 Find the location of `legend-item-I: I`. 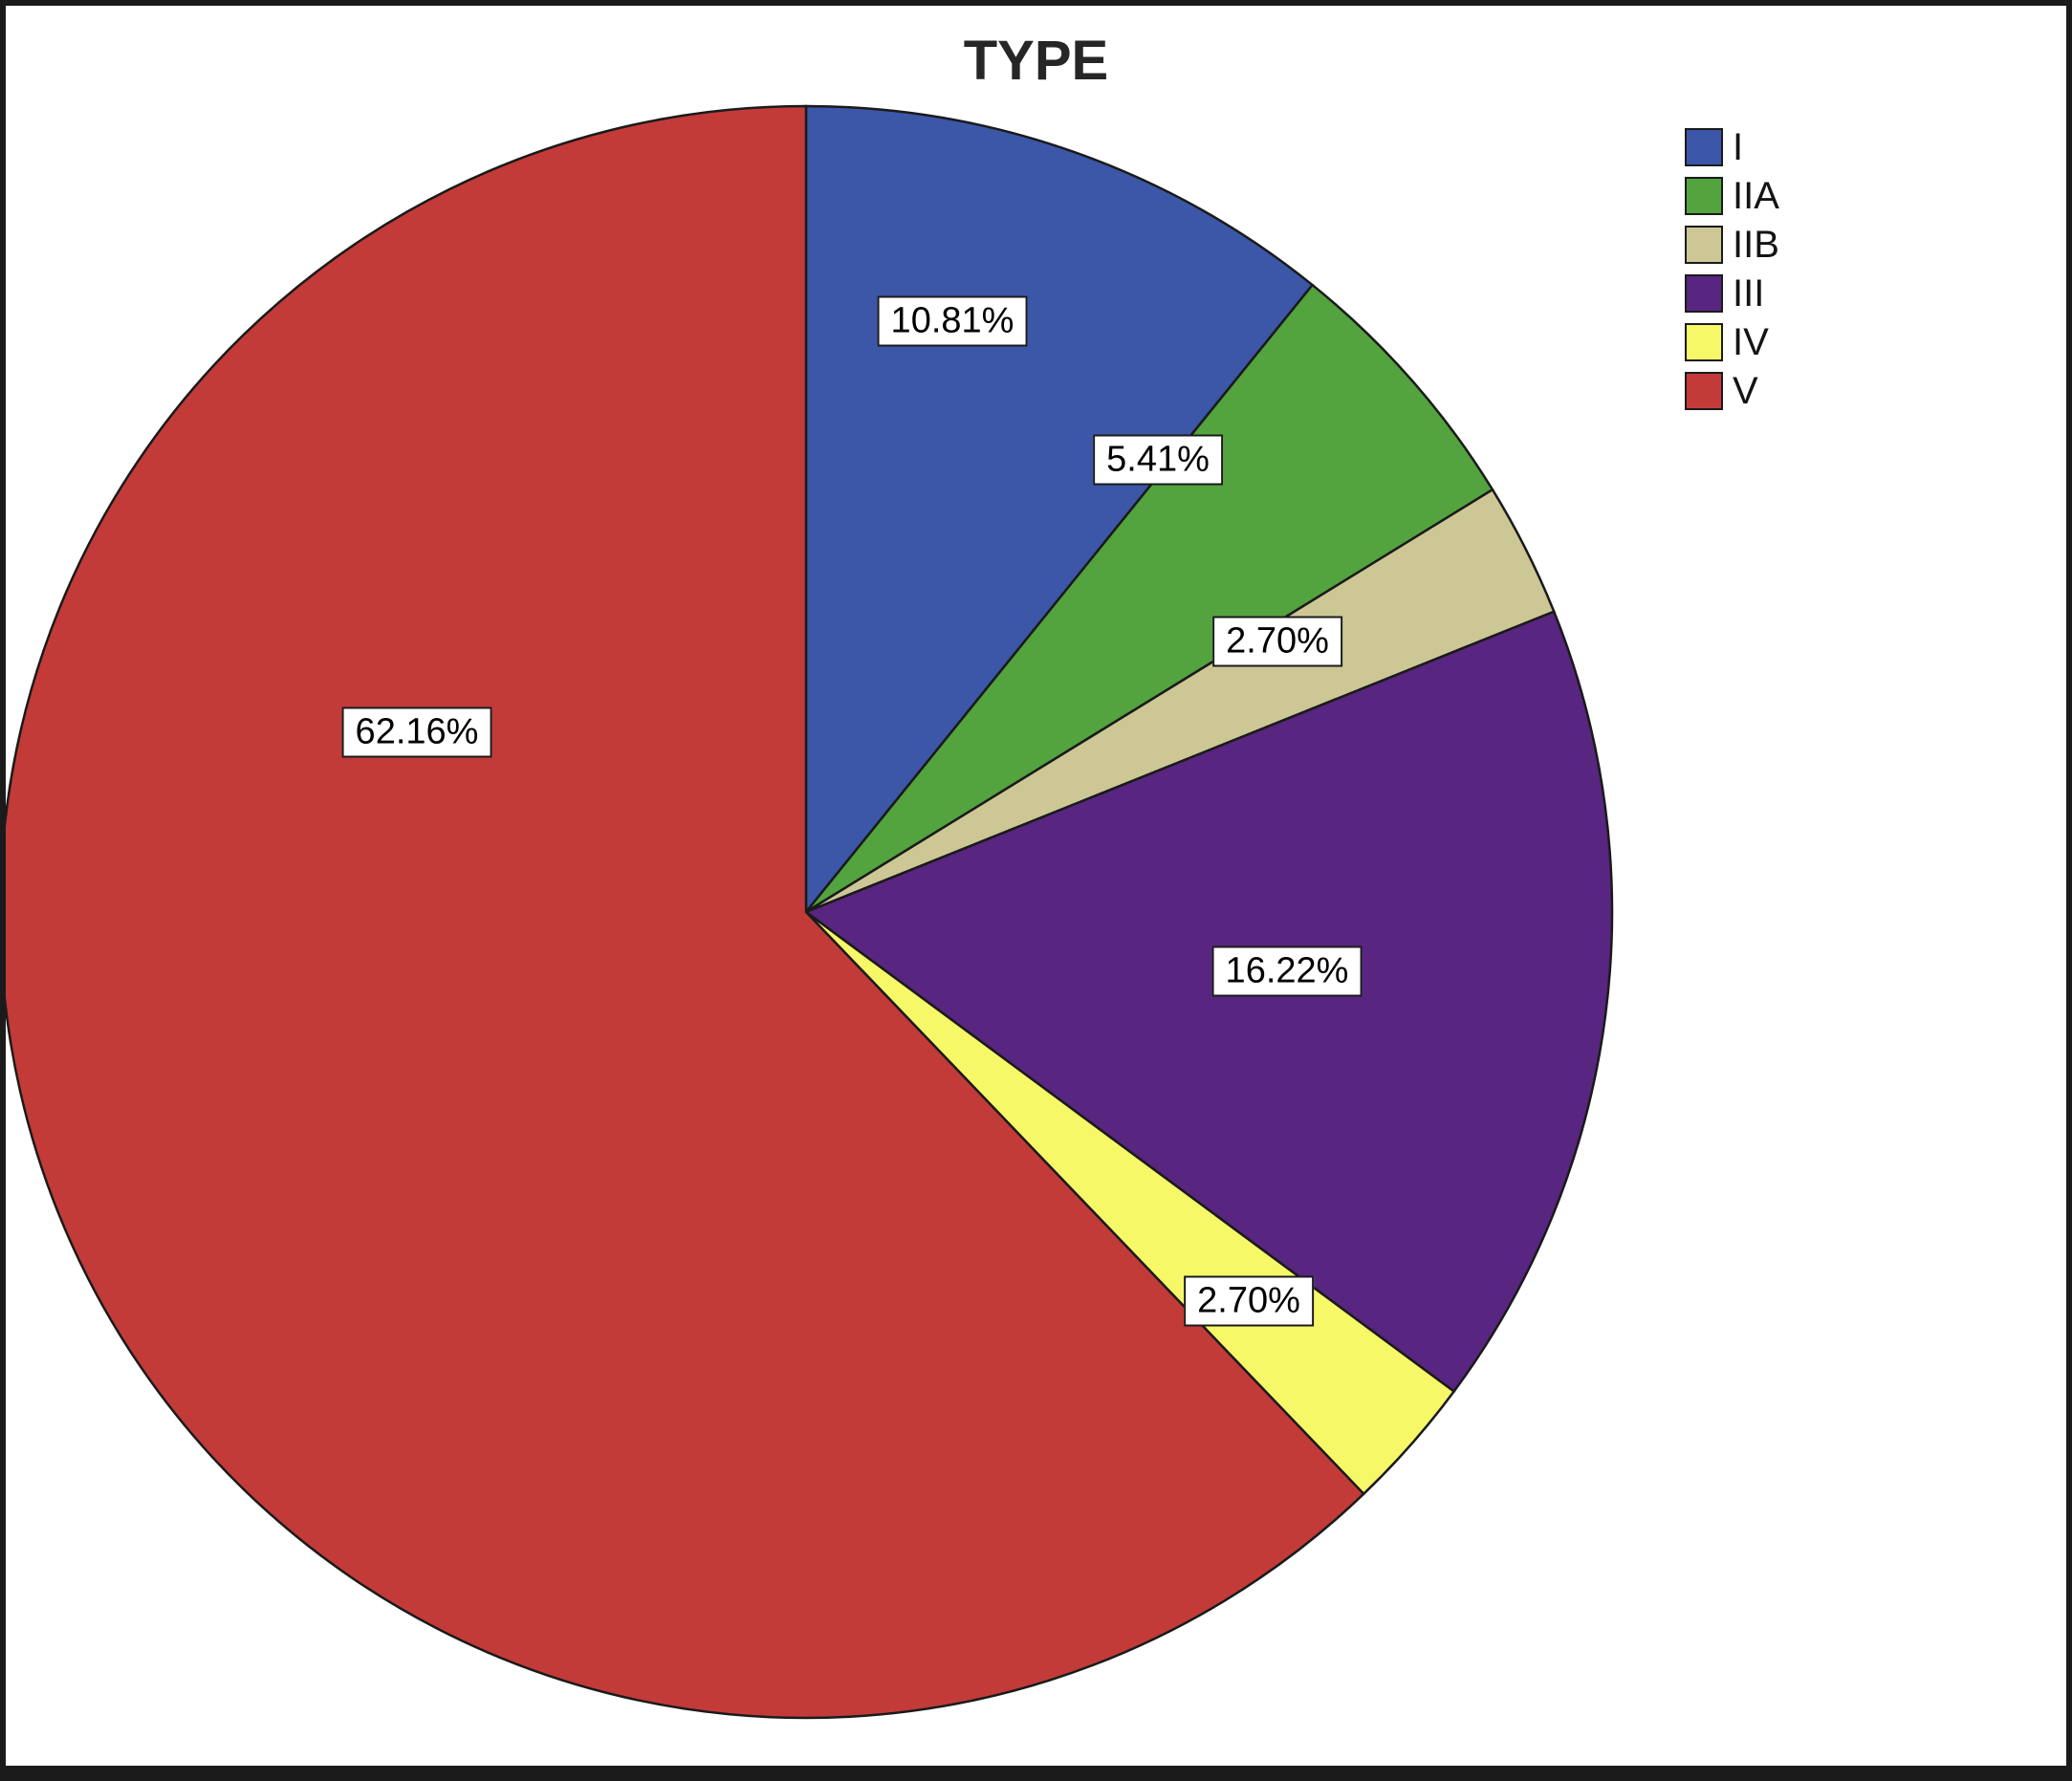

legend-item-I: I is located at coordinates (1732, 147).